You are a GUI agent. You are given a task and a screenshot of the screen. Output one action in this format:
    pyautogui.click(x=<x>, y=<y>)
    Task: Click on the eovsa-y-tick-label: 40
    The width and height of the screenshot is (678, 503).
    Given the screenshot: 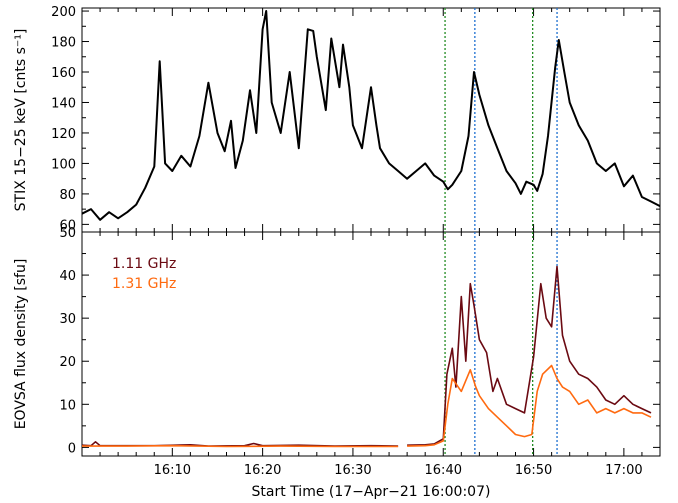 What is the action you would take?
    pyautogui.click(x=67, y=276)
    